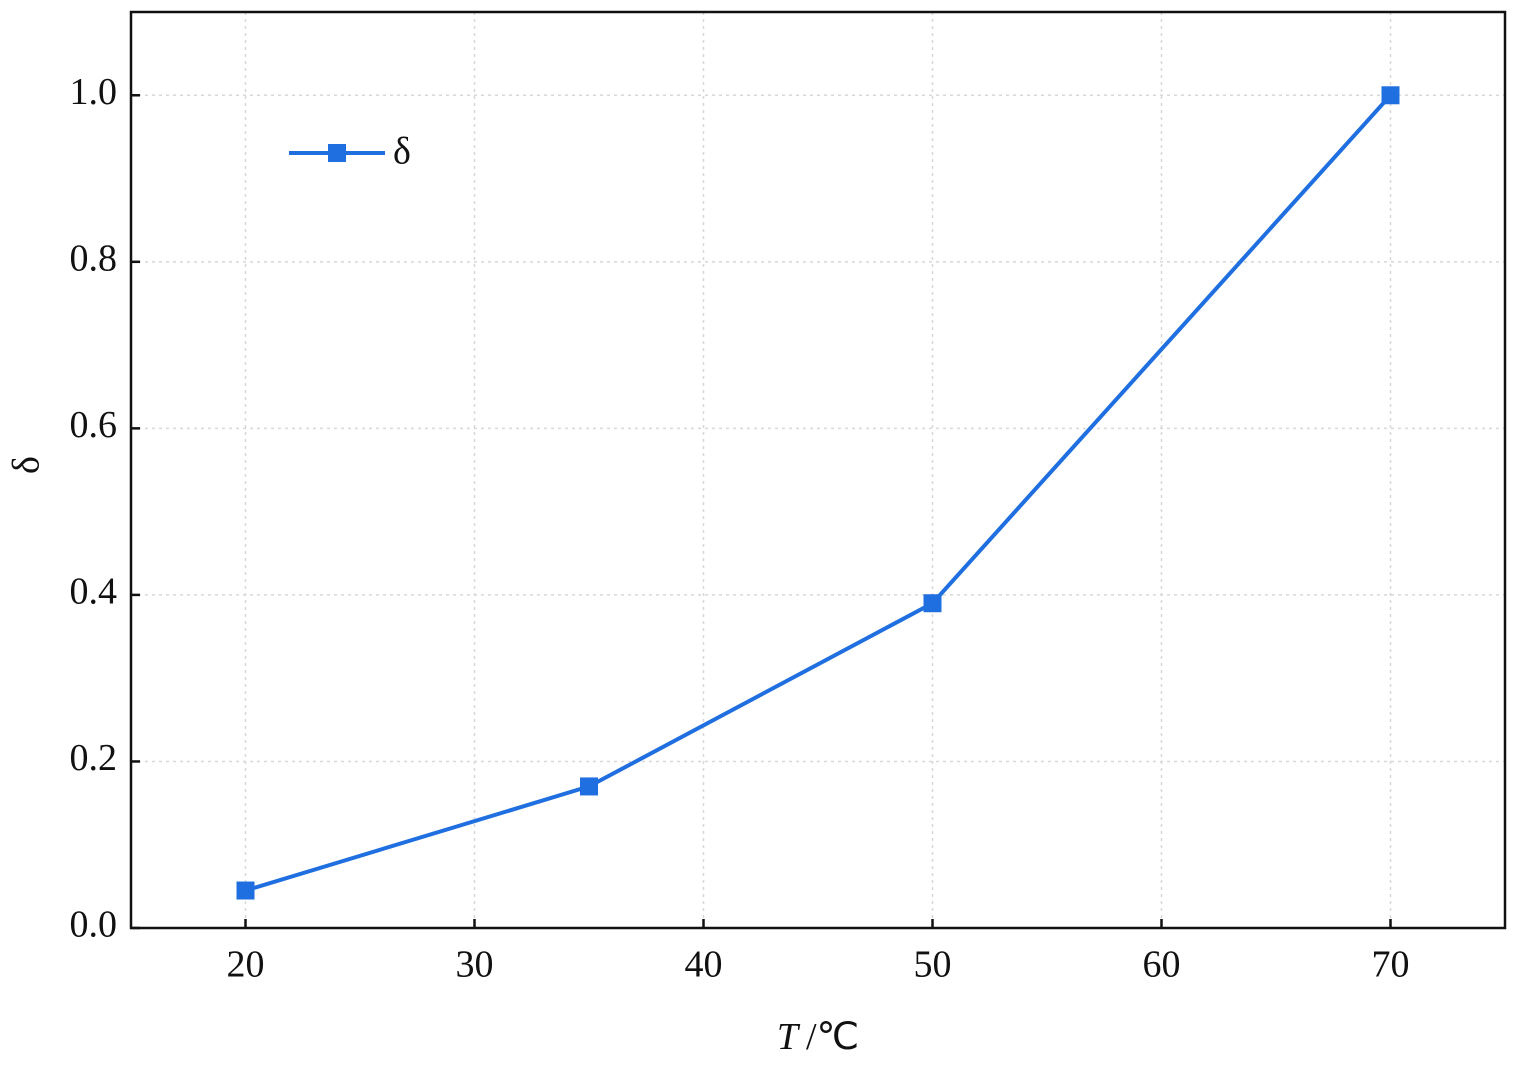 This screenshot has width=1521, height=1067. Describe the element at coordinates (94, 425) in the screenshot. I see `y-tick-label: 0.6` at that location.